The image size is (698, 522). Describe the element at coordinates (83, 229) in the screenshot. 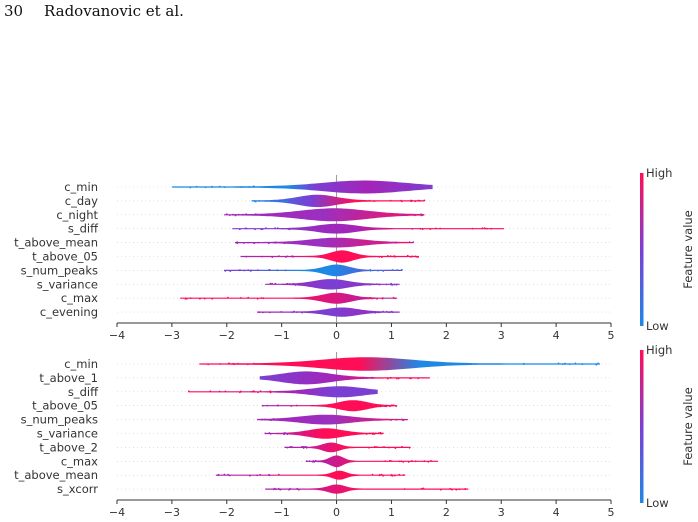

I see `feature-label: s_diff` at that location.